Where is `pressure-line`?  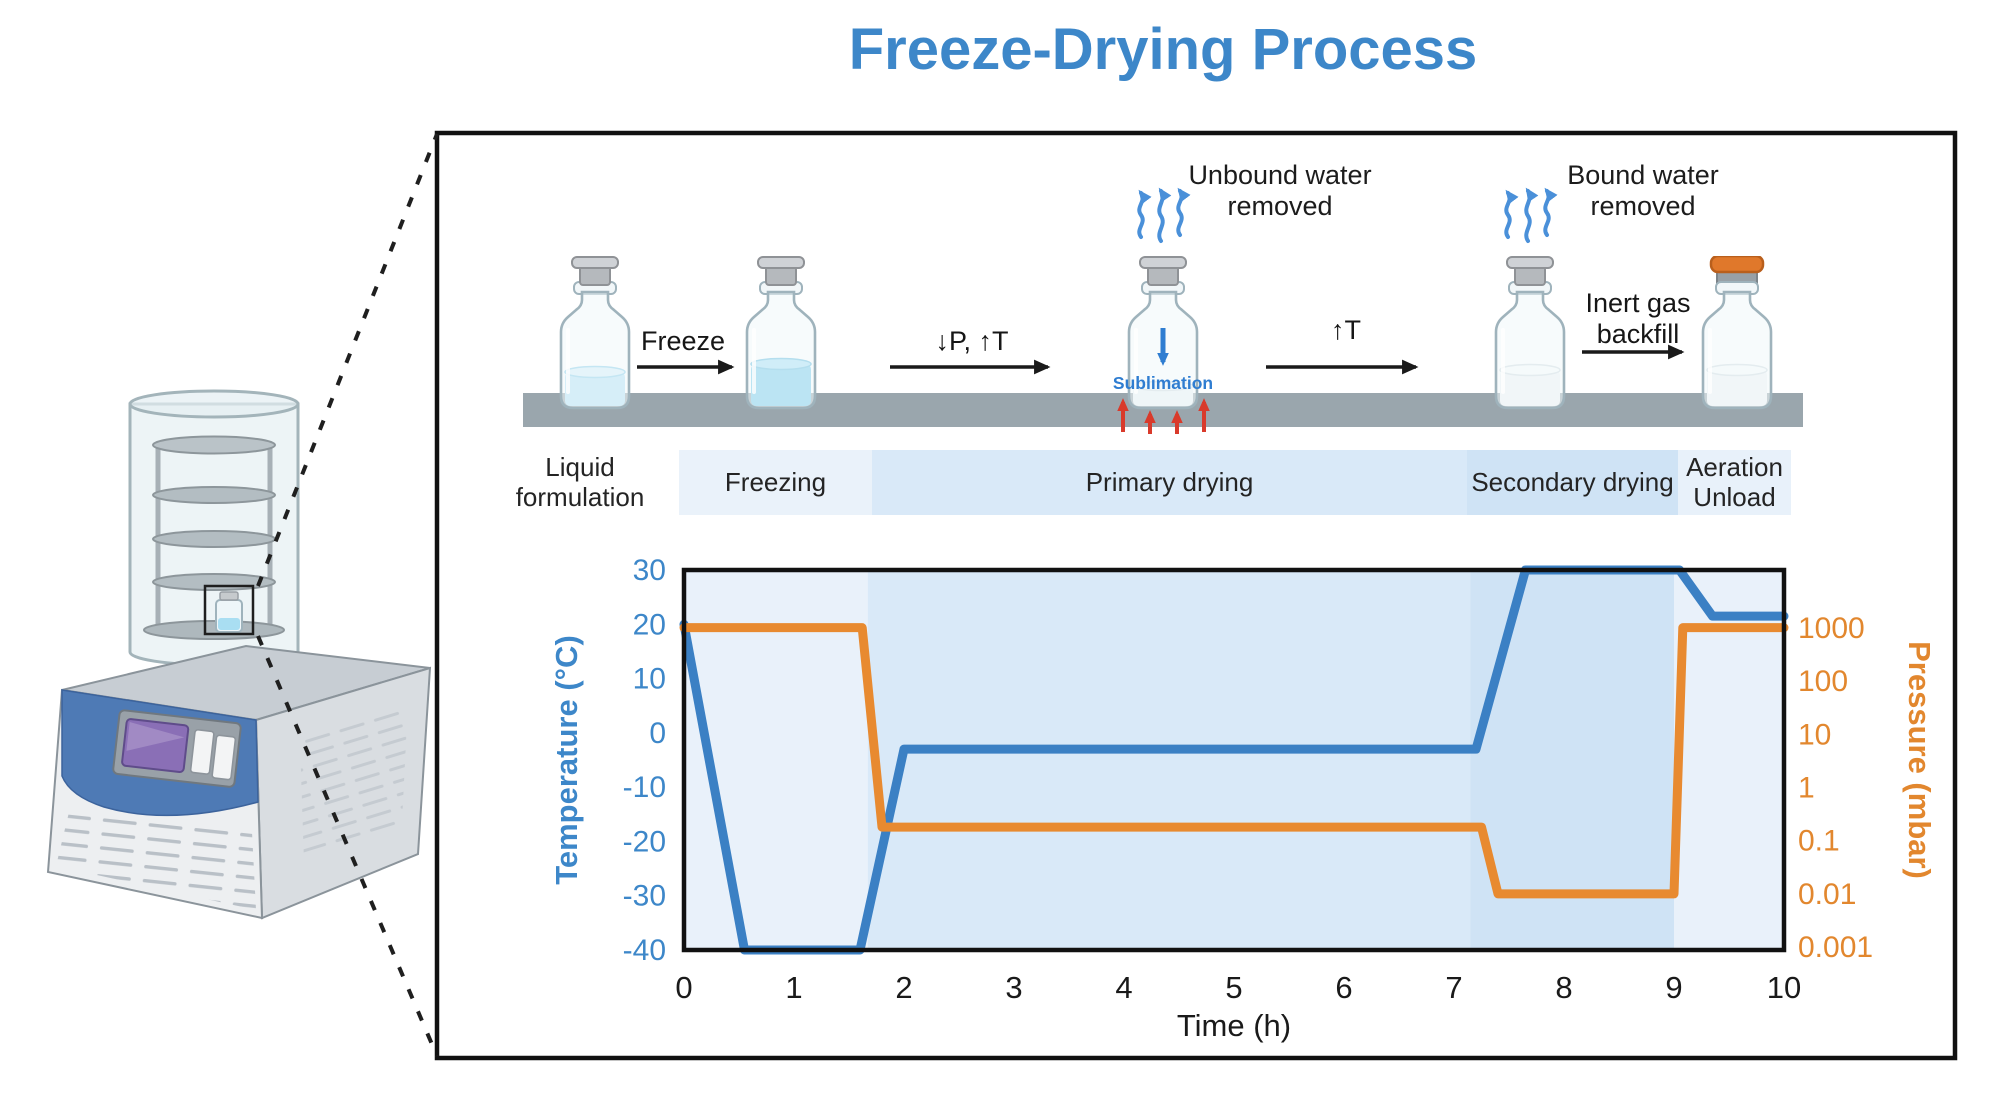
pressure-line is located at coordinates (1234, 761).